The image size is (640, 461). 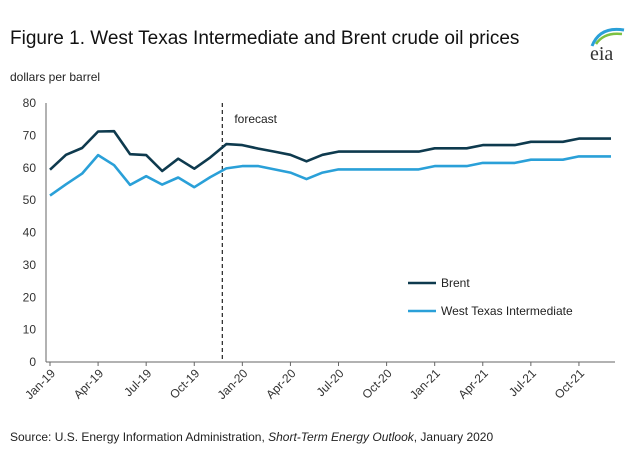 I want to click on legend-label: Brent, so click(x=455, y=283).